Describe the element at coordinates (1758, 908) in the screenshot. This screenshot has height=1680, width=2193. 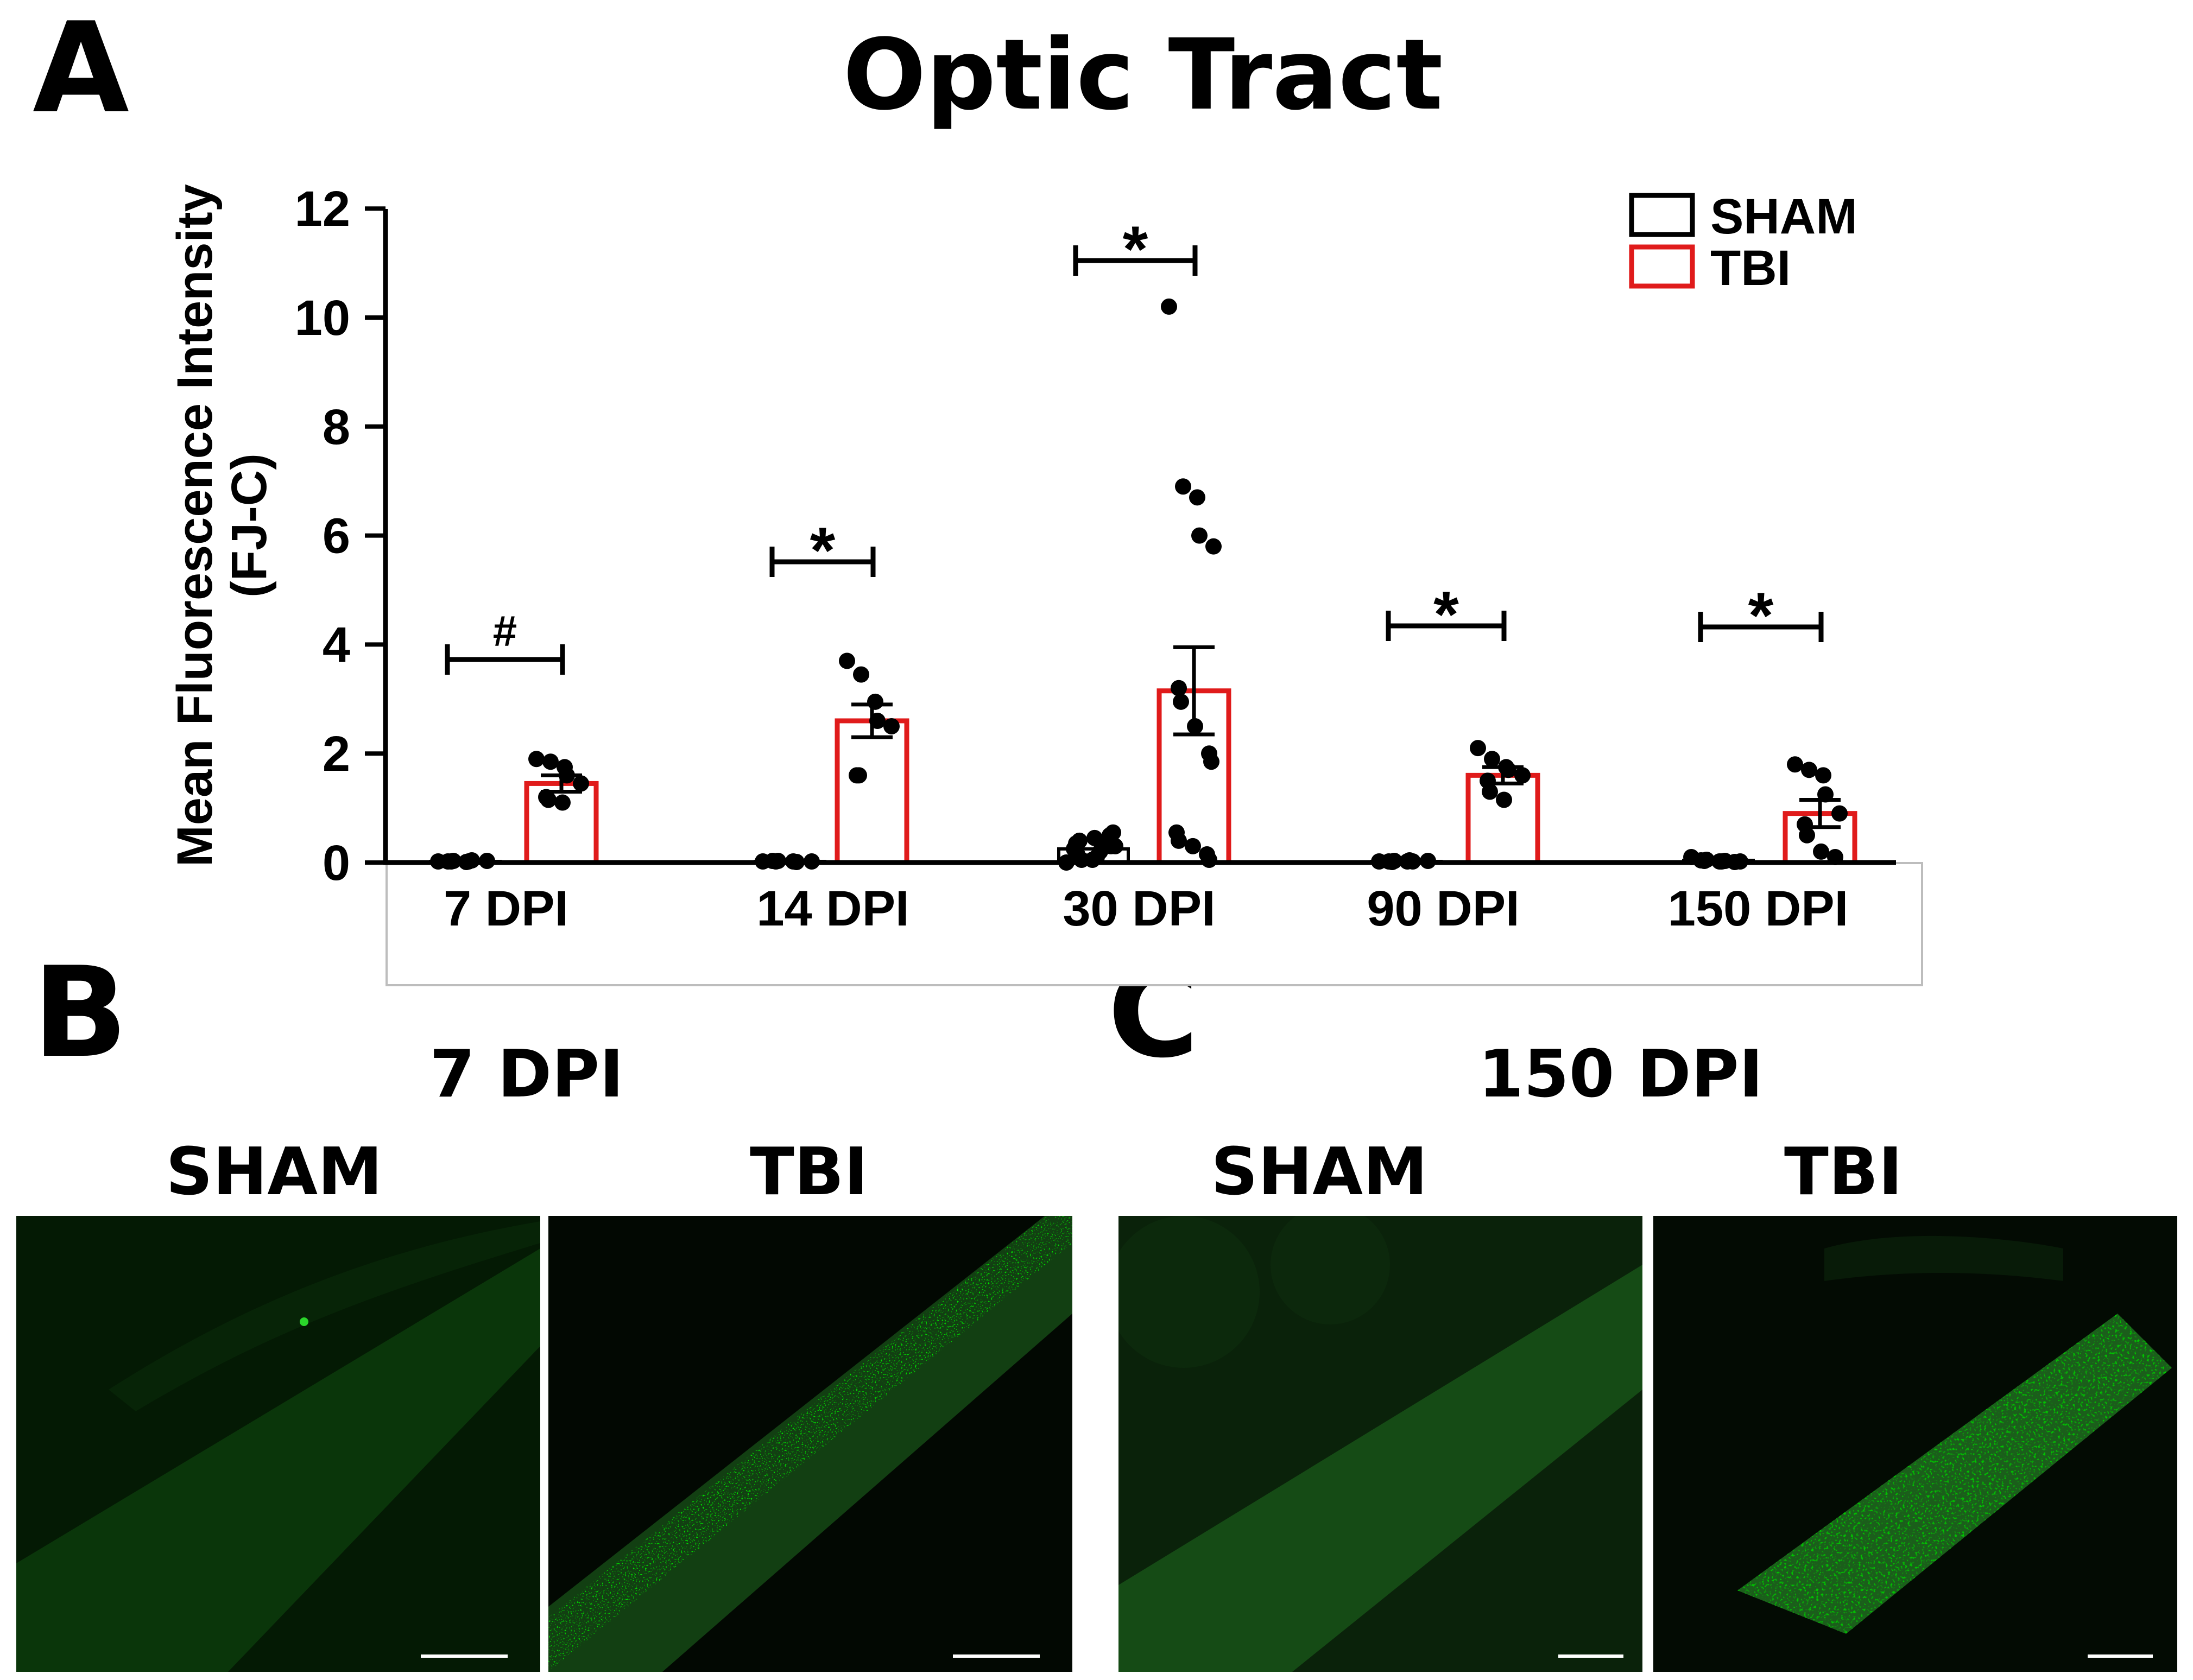
I see `category-label: 150 DPI` at that location.